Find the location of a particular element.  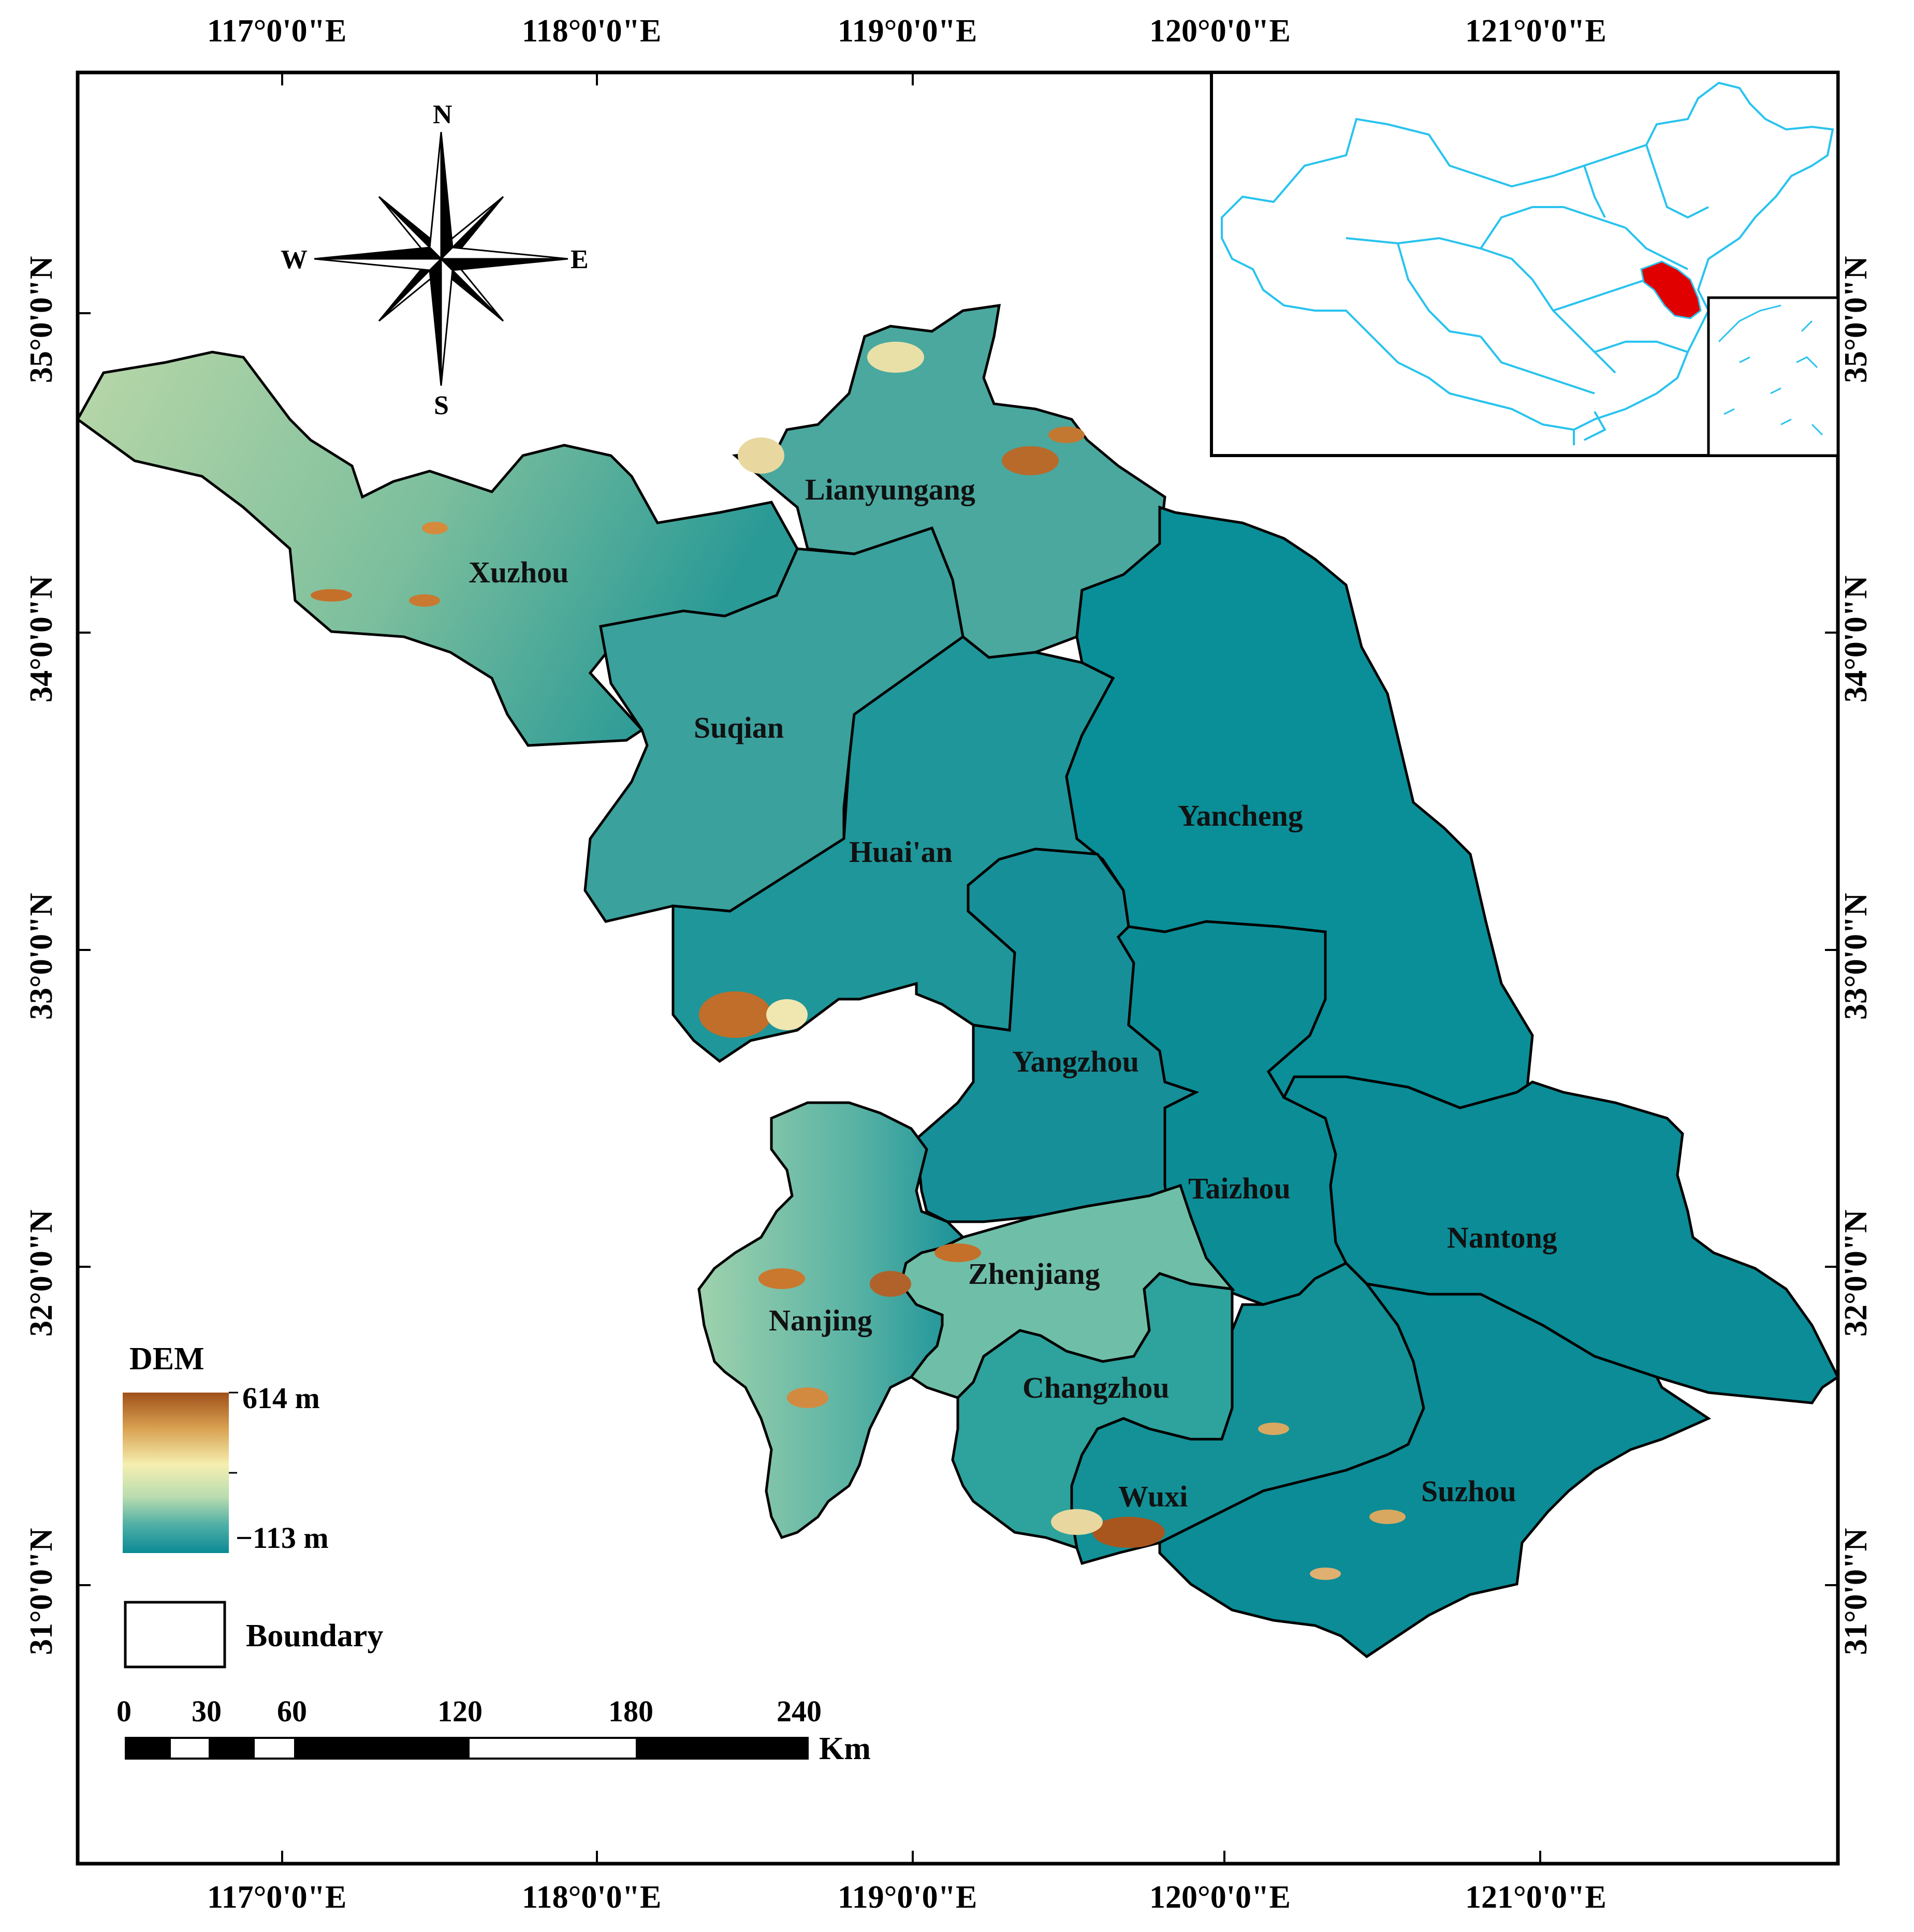

scale-tick-label: 180 is located at coordinates (630, 1711).